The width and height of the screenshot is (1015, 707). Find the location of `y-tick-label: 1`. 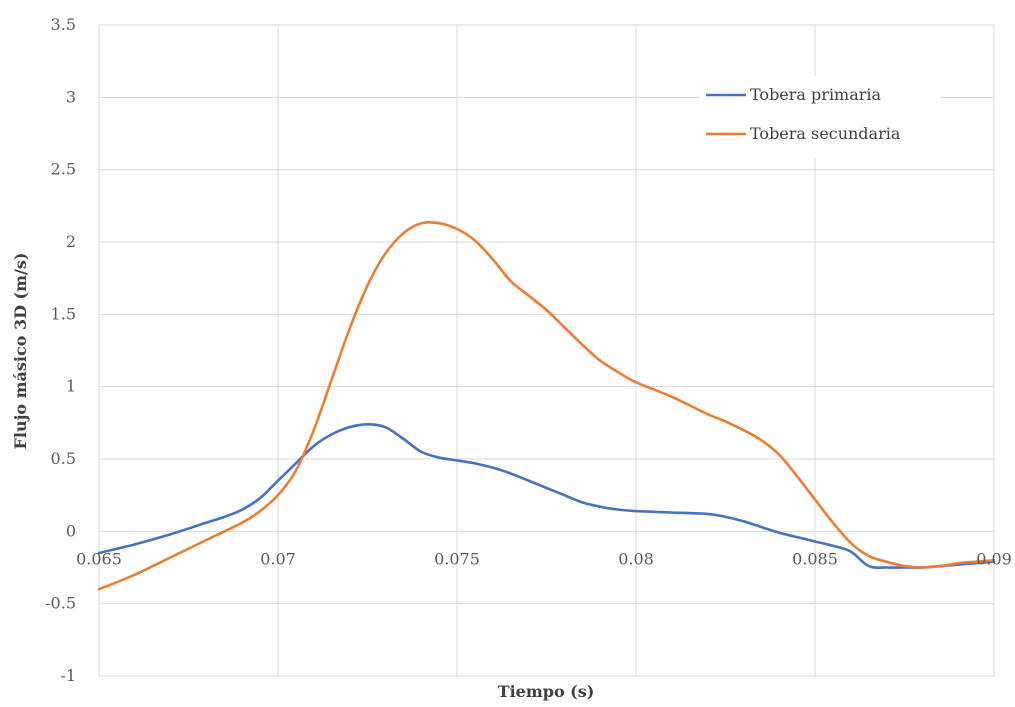

y-tick-label: 1 is located at coordinates (71, 386).